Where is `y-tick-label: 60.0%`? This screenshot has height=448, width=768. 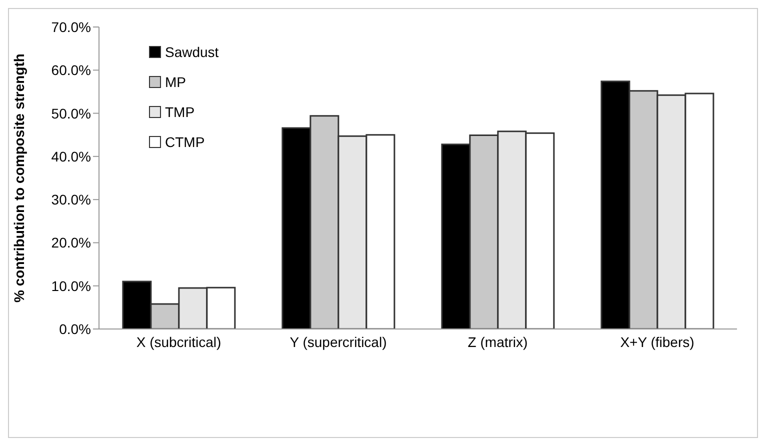
y-tick-label: 60.0% is located at coordinates (71, 70).